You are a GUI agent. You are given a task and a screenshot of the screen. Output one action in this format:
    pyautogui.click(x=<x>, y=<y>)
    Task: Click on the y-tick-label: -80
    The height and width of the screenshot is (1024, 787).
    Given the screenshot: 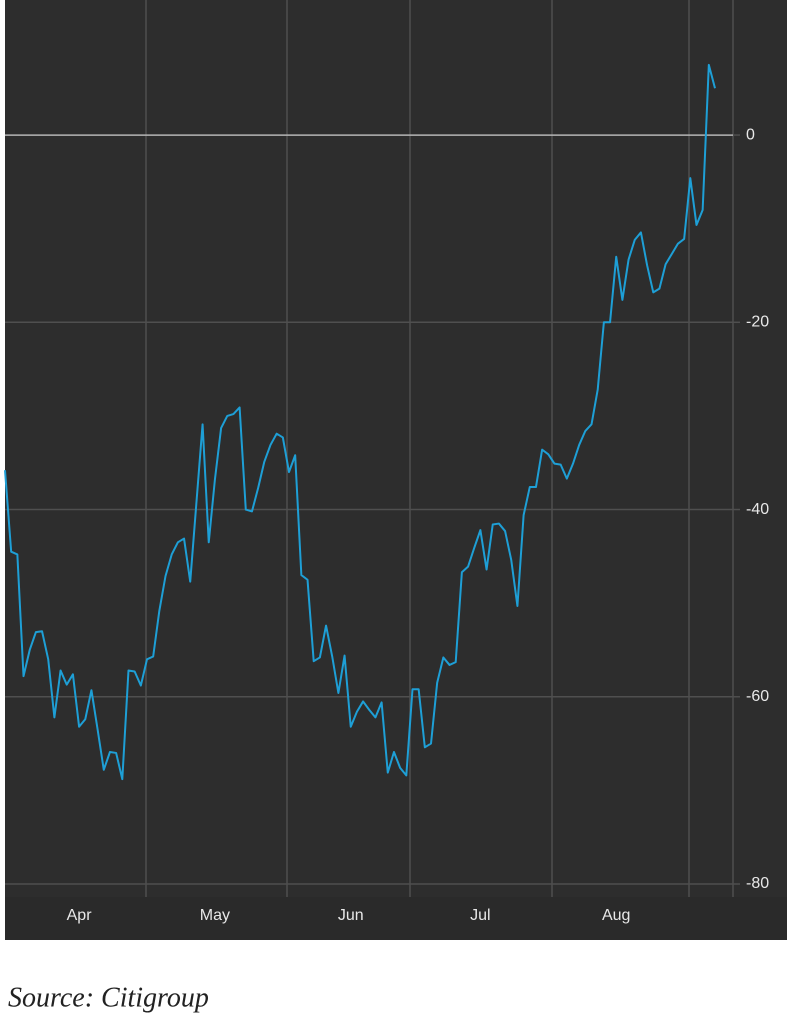 What is the action you would take?
    pyautogui.click(x=757, y=883)
    